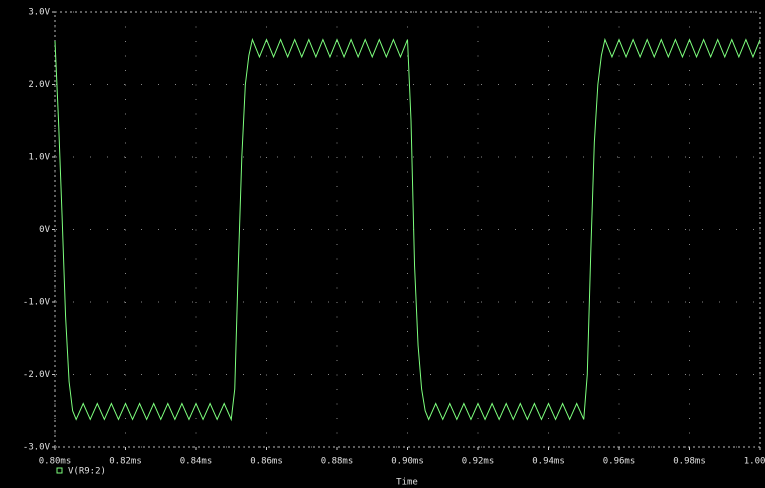  What do you see at coordinates (619, 462) in the screenshot?
I see `x-tick-label: 0.96ms` at bounding box center [619, 462].